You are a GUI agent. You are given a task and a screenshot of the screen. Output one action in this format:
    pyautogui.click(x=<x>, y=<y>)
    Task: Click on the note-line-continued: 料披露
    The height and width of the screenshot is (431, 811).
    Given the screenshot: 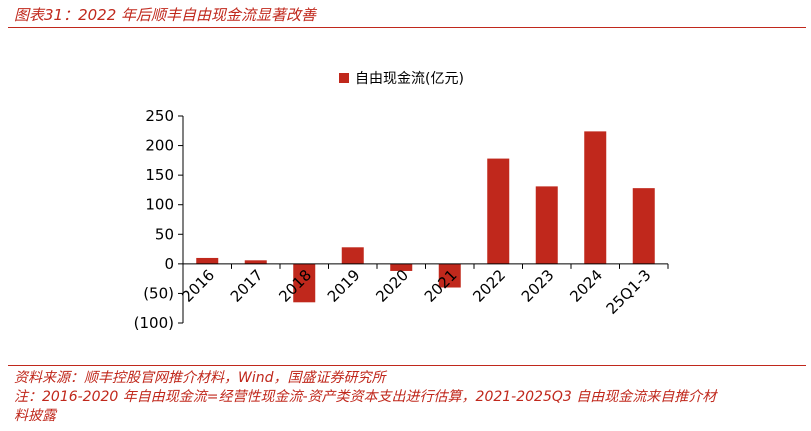 What is the action you would take?
    pyautogui.click(x=35, y=416)
    